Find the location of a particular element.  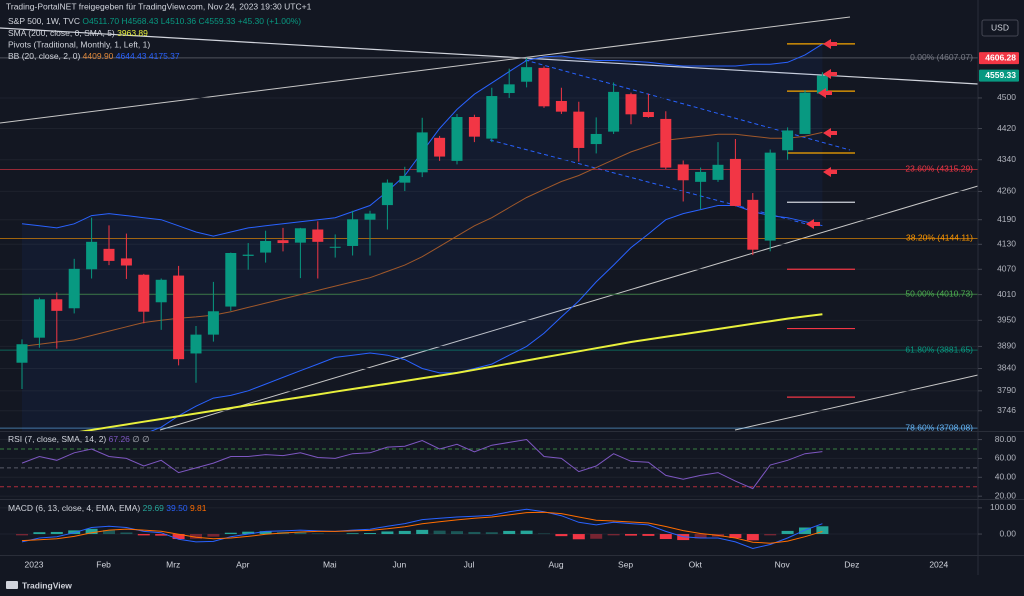

y-tick-label: 4070 is located at coordinates (1006, 269).